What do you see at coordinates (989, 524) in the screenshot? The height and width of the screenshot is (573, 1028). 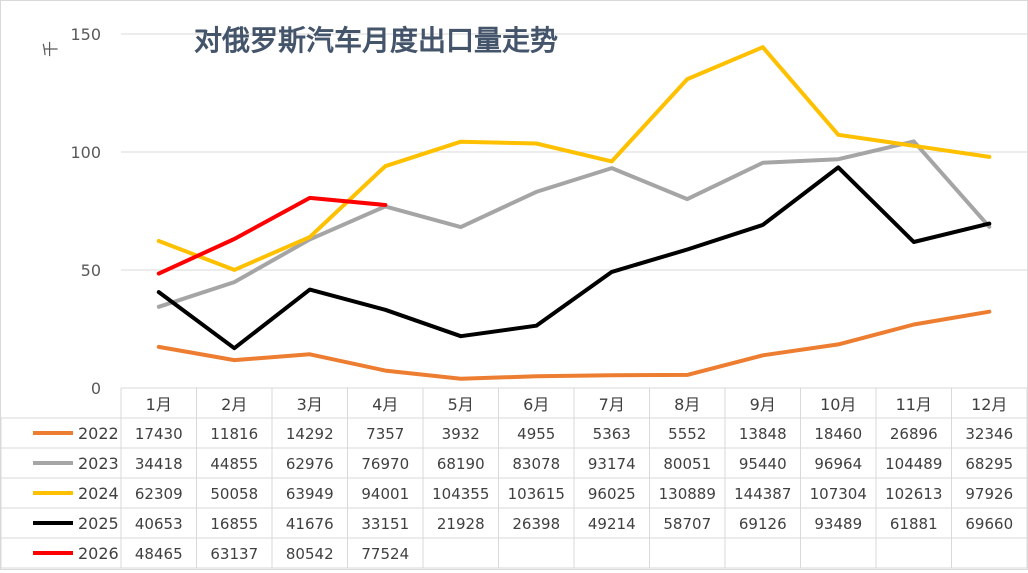 I see `data-cell: 69660` at bounding box center [989, 524].